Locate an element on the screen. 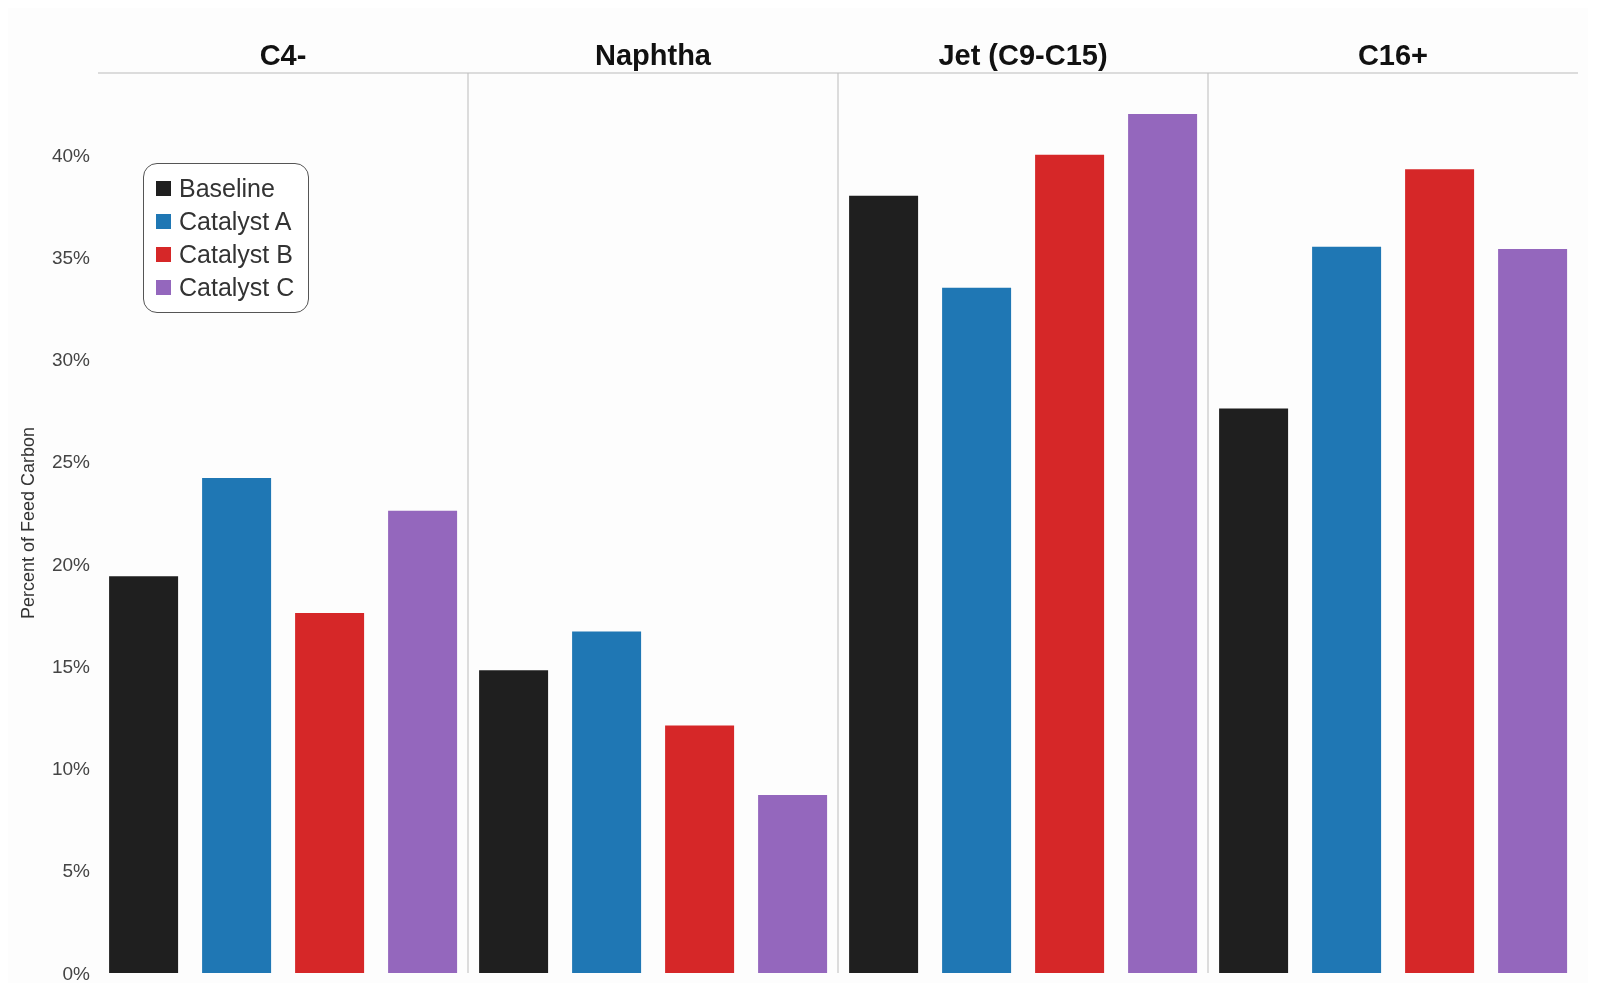 Image resolution: width=1608 pixels, height=1003 pixels. y-tick-label: 15% is located at coordinates (71, 666).